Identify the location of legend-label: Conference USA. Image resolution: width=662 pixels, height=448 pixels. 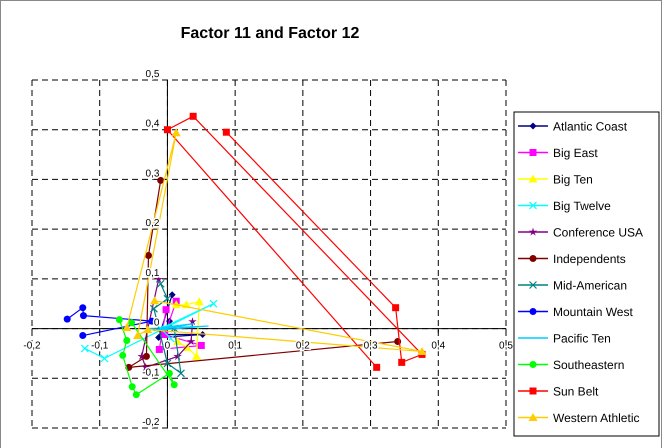
(598, 233).